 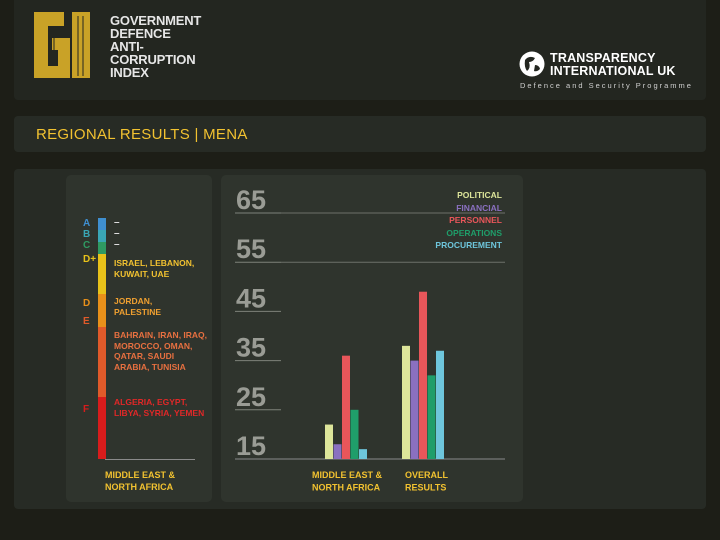 I want to click on grade-band-c, so click(x=102, y=248).